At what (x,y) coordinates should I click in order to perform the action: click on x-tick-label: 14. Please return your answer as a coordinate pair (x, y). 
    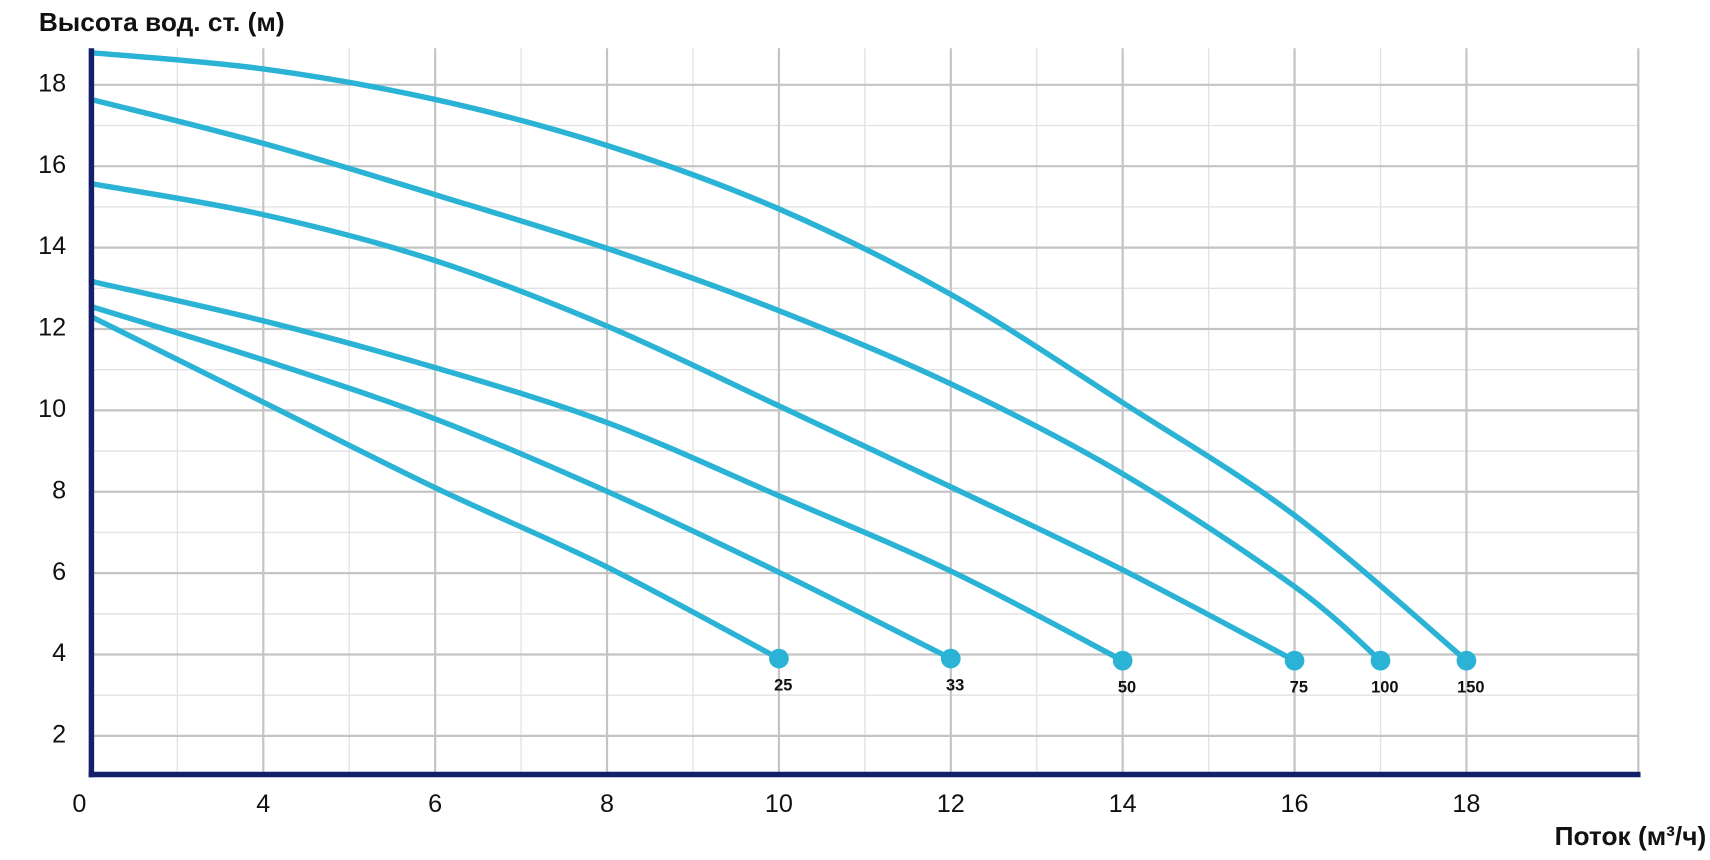
    Looking at the image, I should click on (1123, 804).